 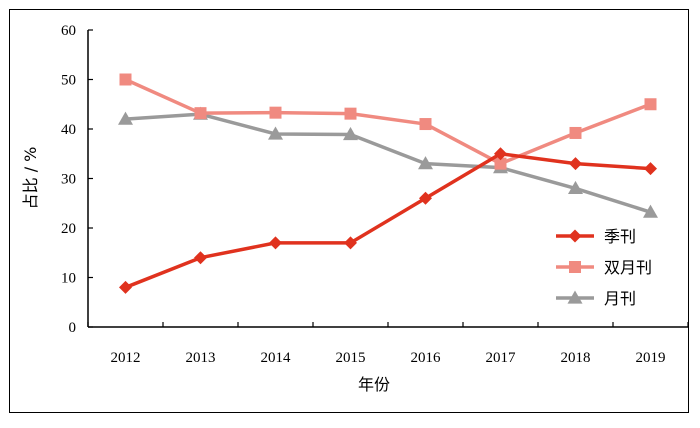 What do you see at coordinates (68, 130) in the screenshot?
I see `y-tick-label: 40` at bounding box center [68, 130].